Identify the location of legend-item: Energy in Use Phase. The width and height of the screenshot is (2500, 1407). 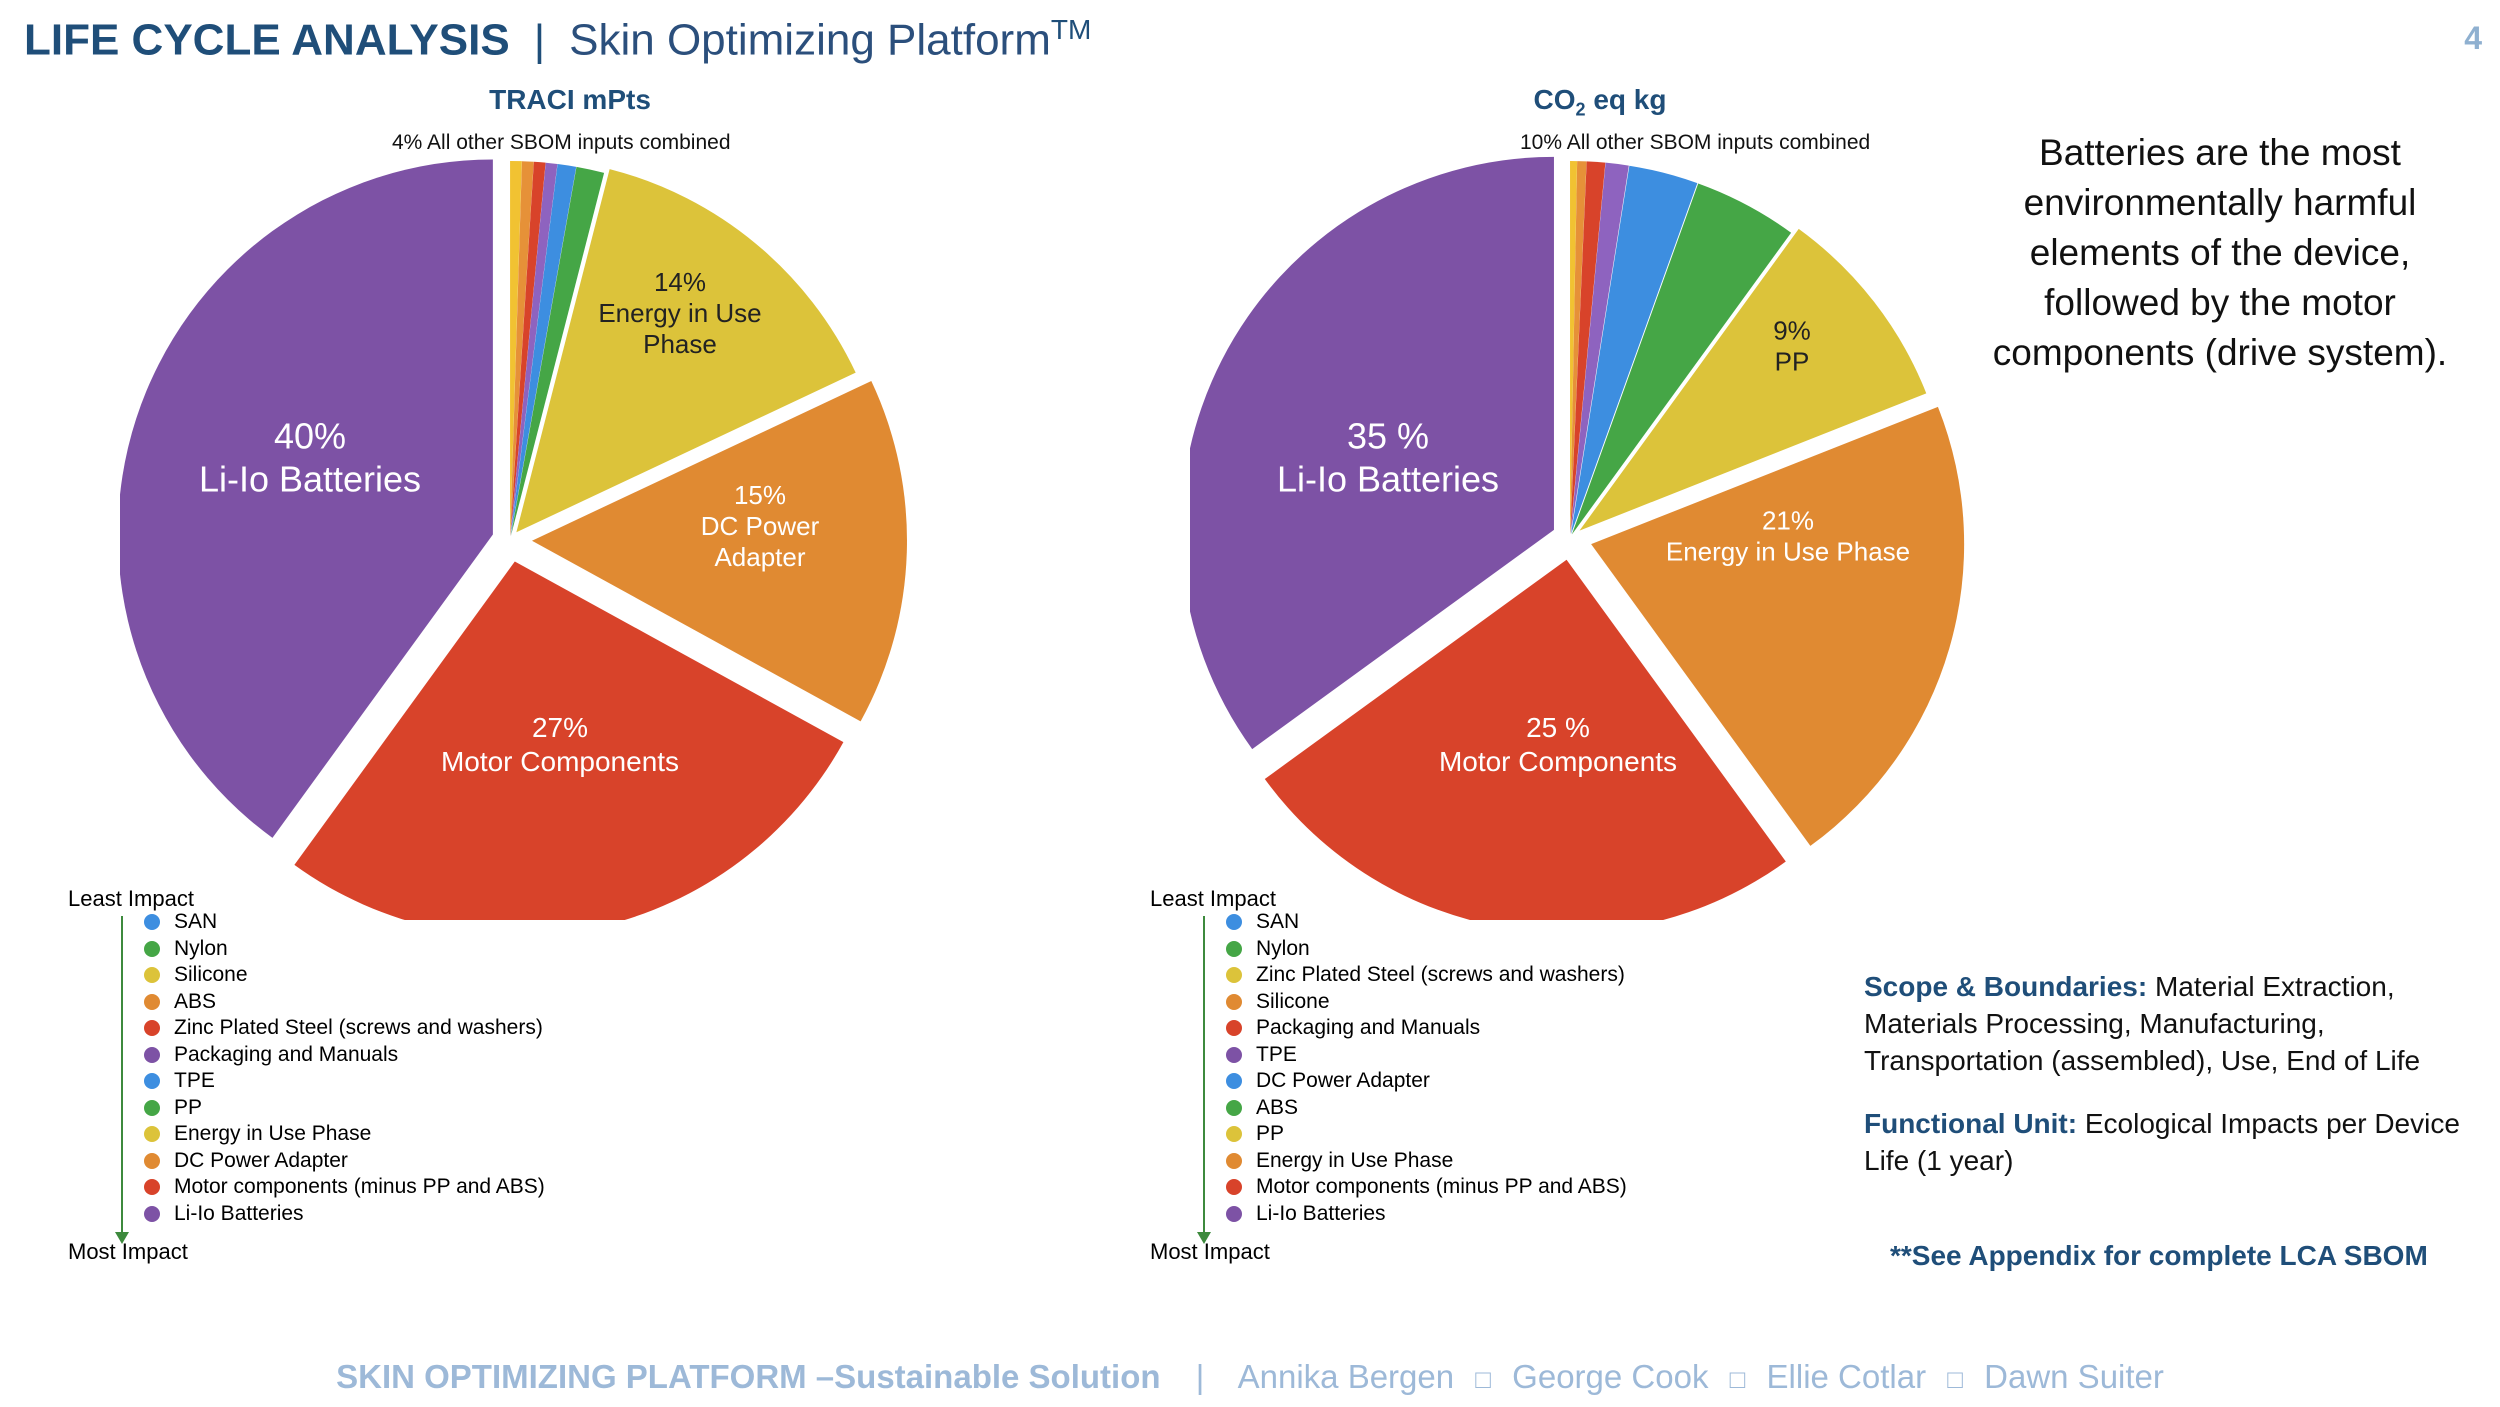
(344, 1134).